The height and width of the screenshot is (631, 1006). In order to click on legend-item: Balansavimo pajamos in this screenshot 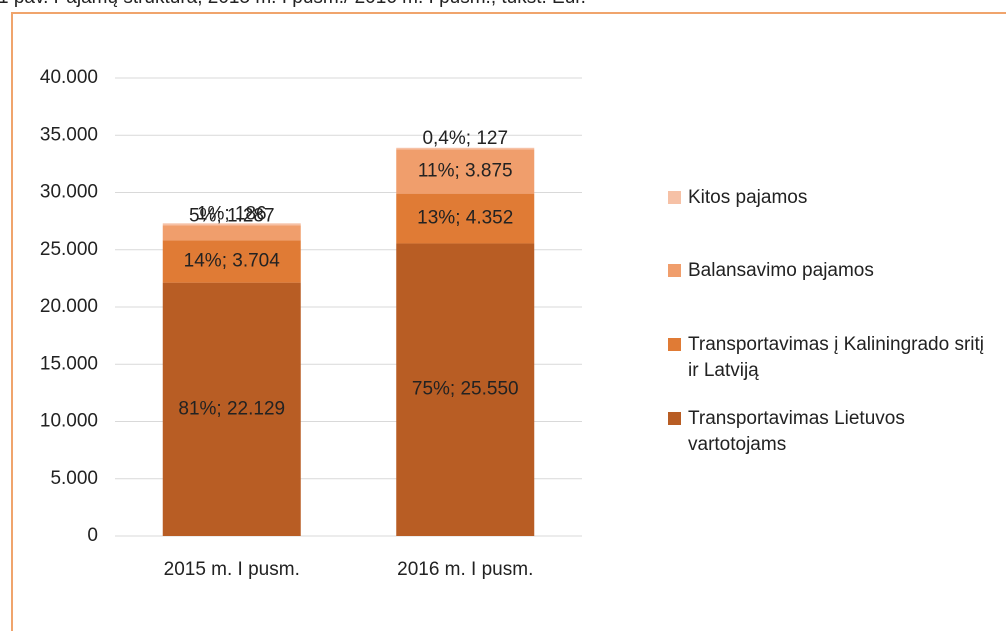, I will do `click(828, 271)`.